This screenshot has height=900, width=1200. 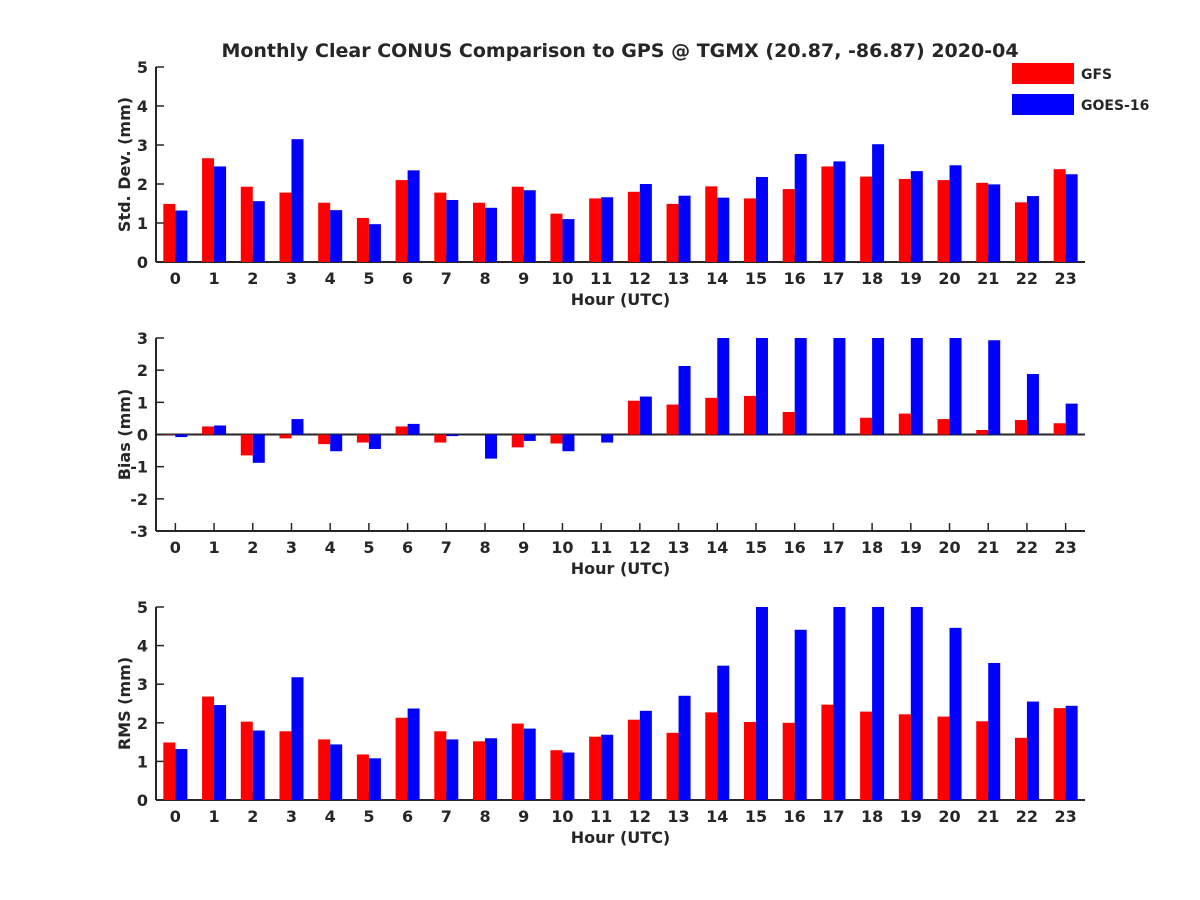 What do you see at coordinates (1043, 73) in the screenshot?
I see `legend-swatch-gfs` at bounding box center [1043, 73].